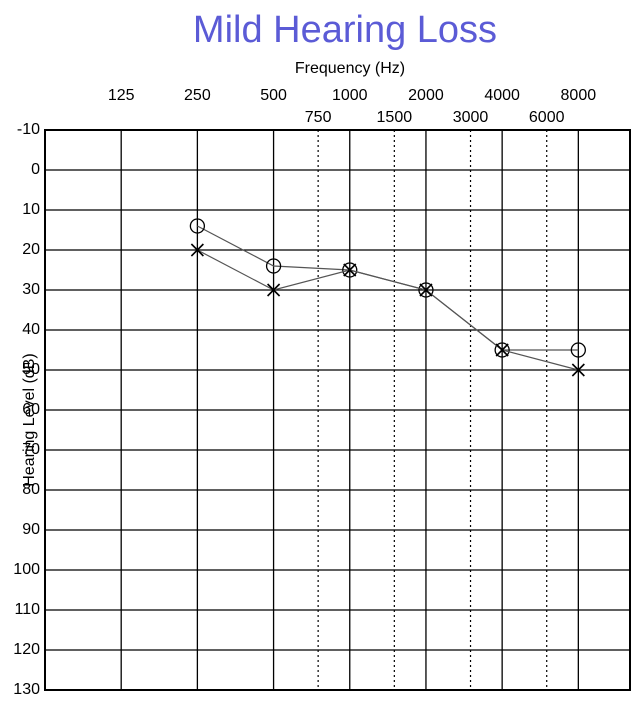  I want to click on y-tick-label: 30, so click(31, 289).